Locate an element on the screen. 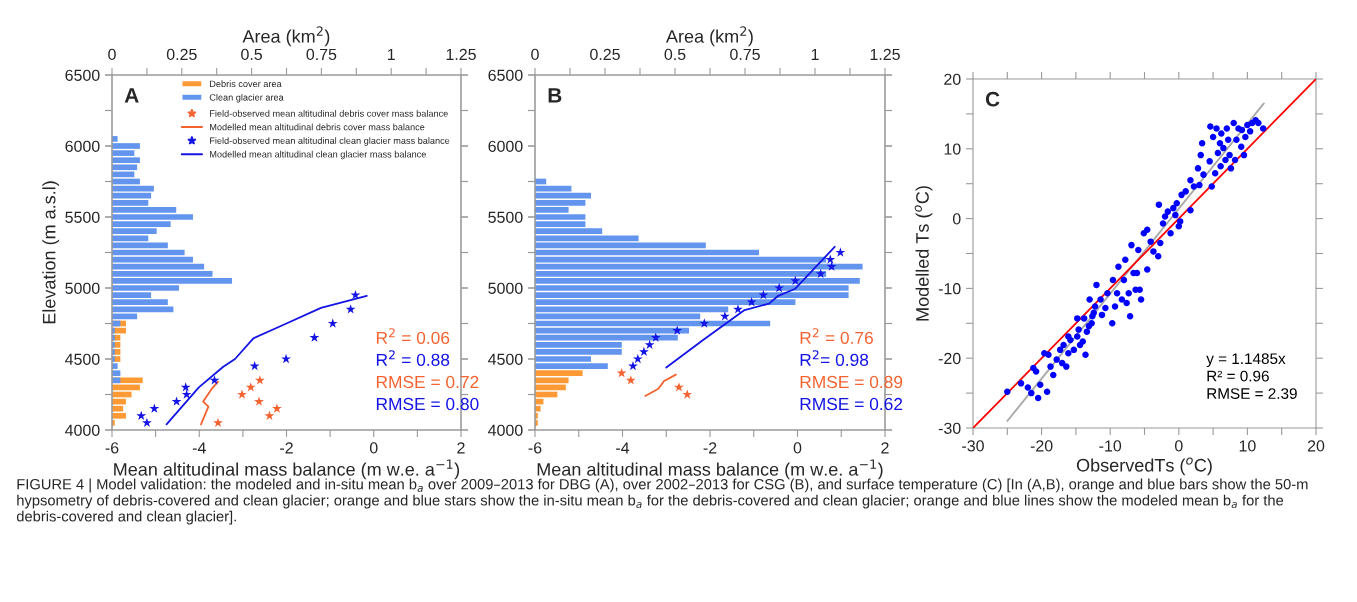  x-tick-label: -10 is located at coordinates (1110, 446).